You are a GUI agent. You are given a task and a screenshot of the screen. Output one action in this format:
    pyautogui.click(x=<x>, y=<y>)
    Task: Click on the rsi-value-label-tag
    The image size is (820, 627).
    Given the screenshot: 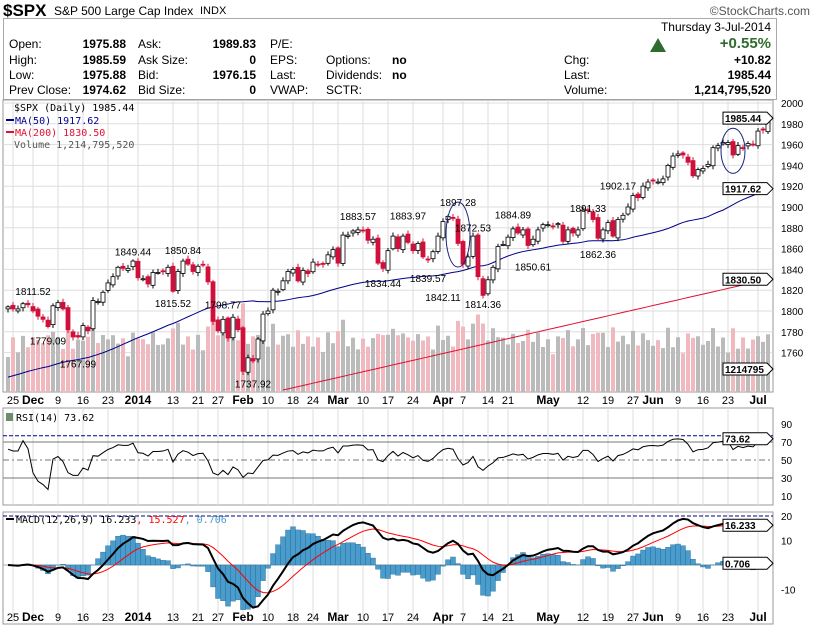 What is the action you would take?
    pyautogui.click(x=748, y=439)
    